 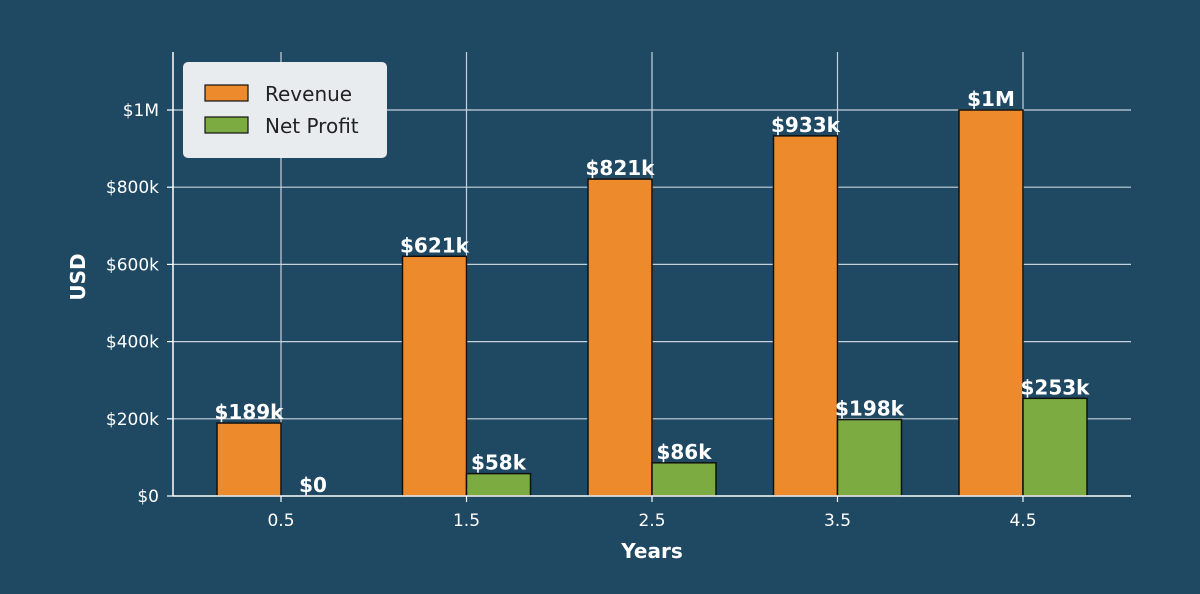 What do you see at coordinates (312, 126) in the screenshot?
I see `legend-label-net-profit: Net Profit` at bounding box center [312, 126].